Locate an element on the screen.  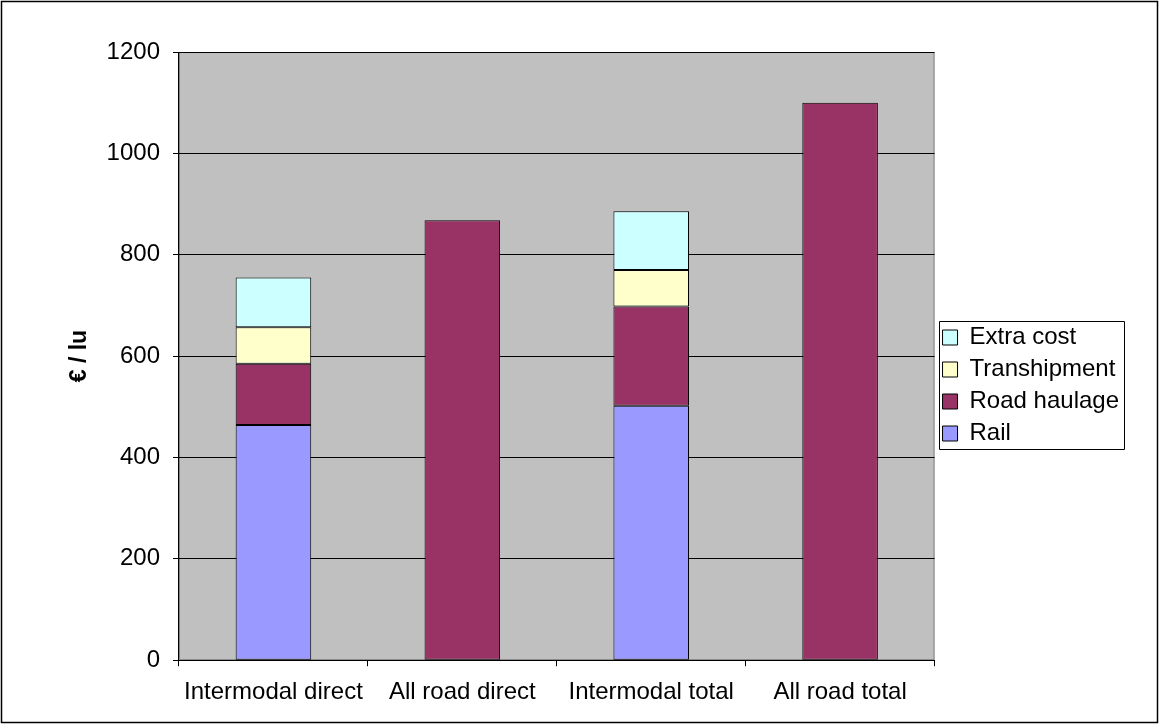
x-tick-label: Intermodal direct is located at coordinates (274, 691).